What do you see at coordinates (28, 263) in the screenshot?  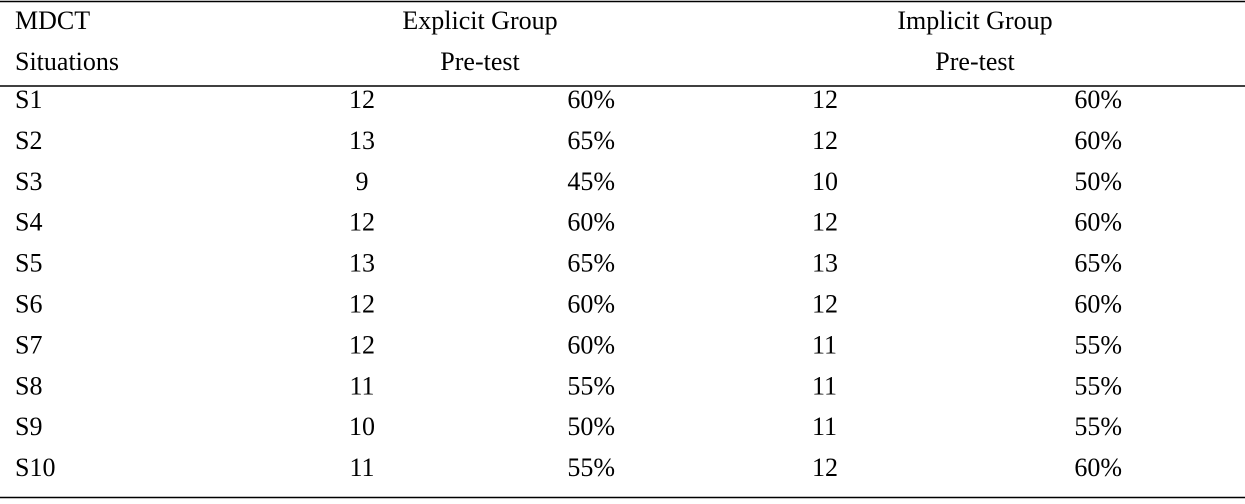 I see `row-label: S5` at bounding box center [28, 263].